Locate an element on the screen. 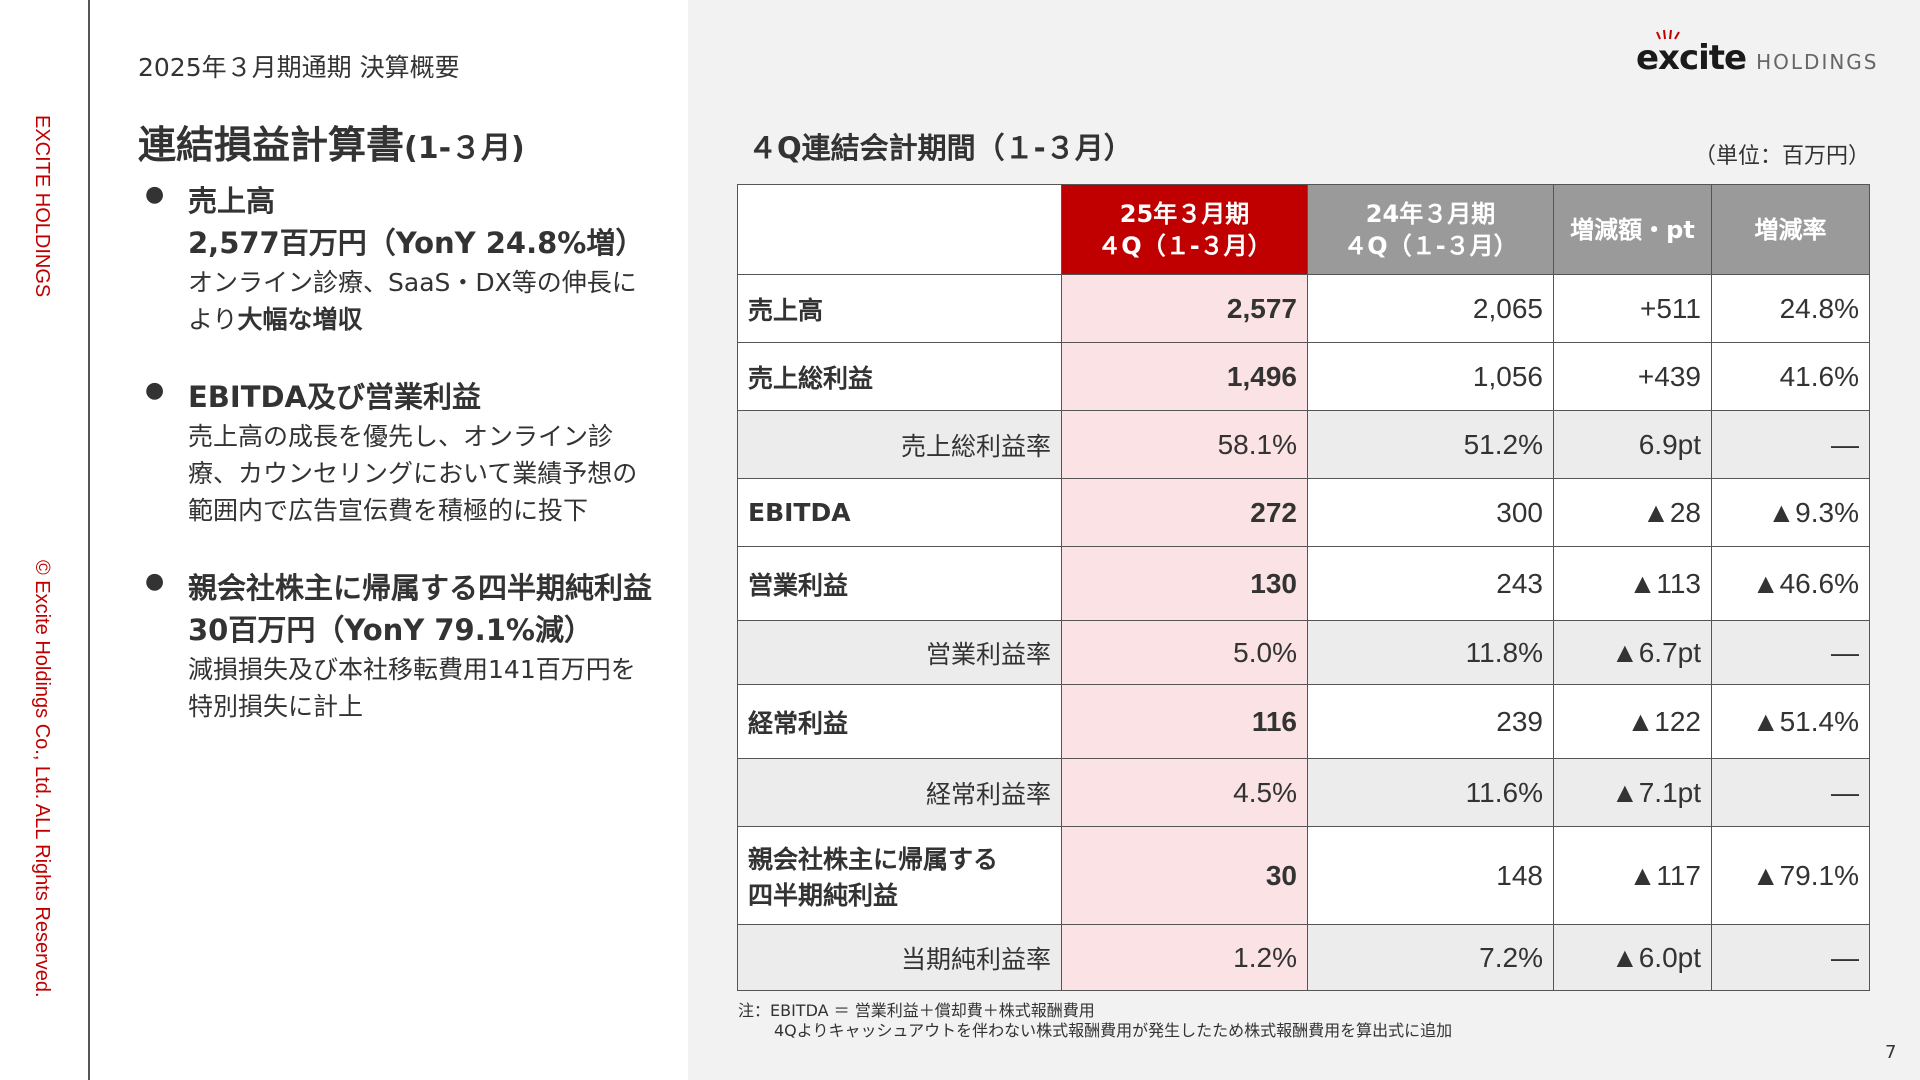 This screenshot has height=1080, width=1920. header-prior-line2: ４Q（１-３月） is located at coordinates (1430, 245).